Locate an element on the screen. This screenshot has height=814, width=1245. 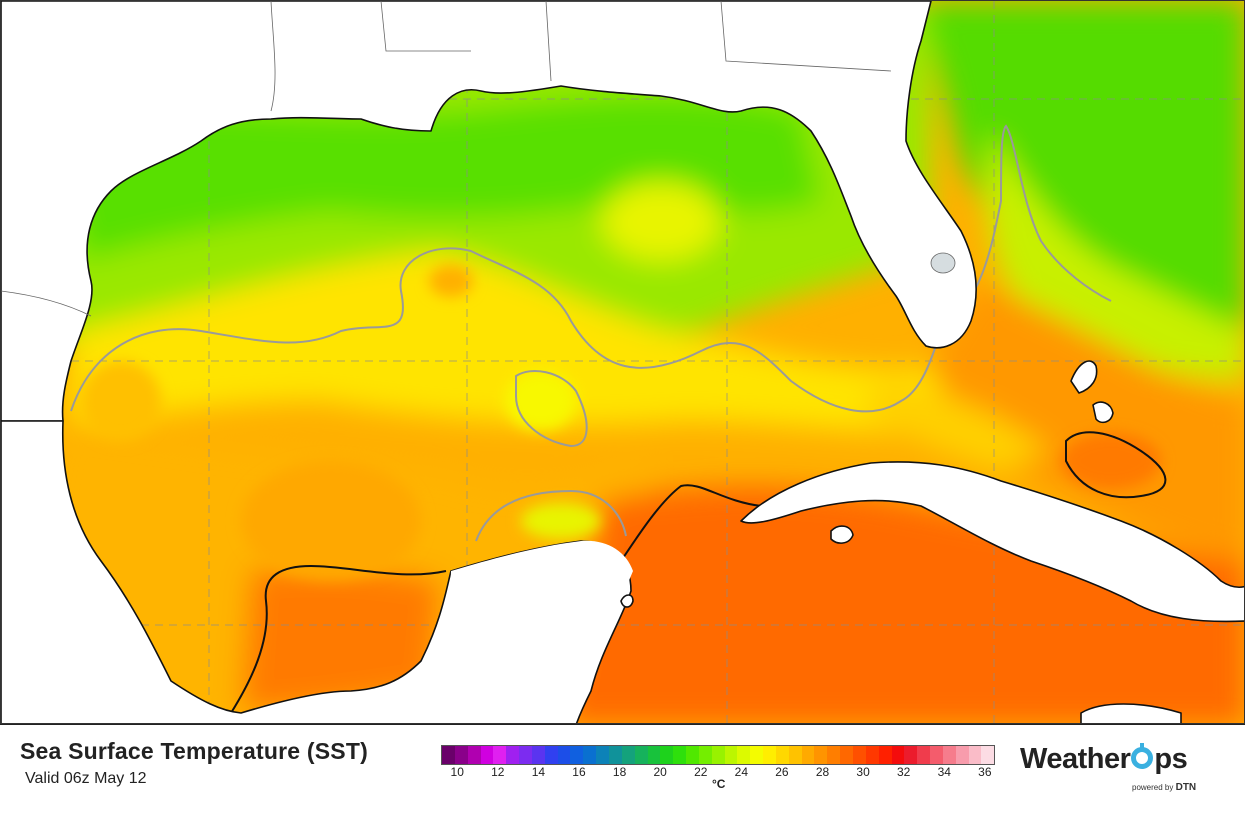
legend-tick-label: 26 is located at coordinates (782, 772).